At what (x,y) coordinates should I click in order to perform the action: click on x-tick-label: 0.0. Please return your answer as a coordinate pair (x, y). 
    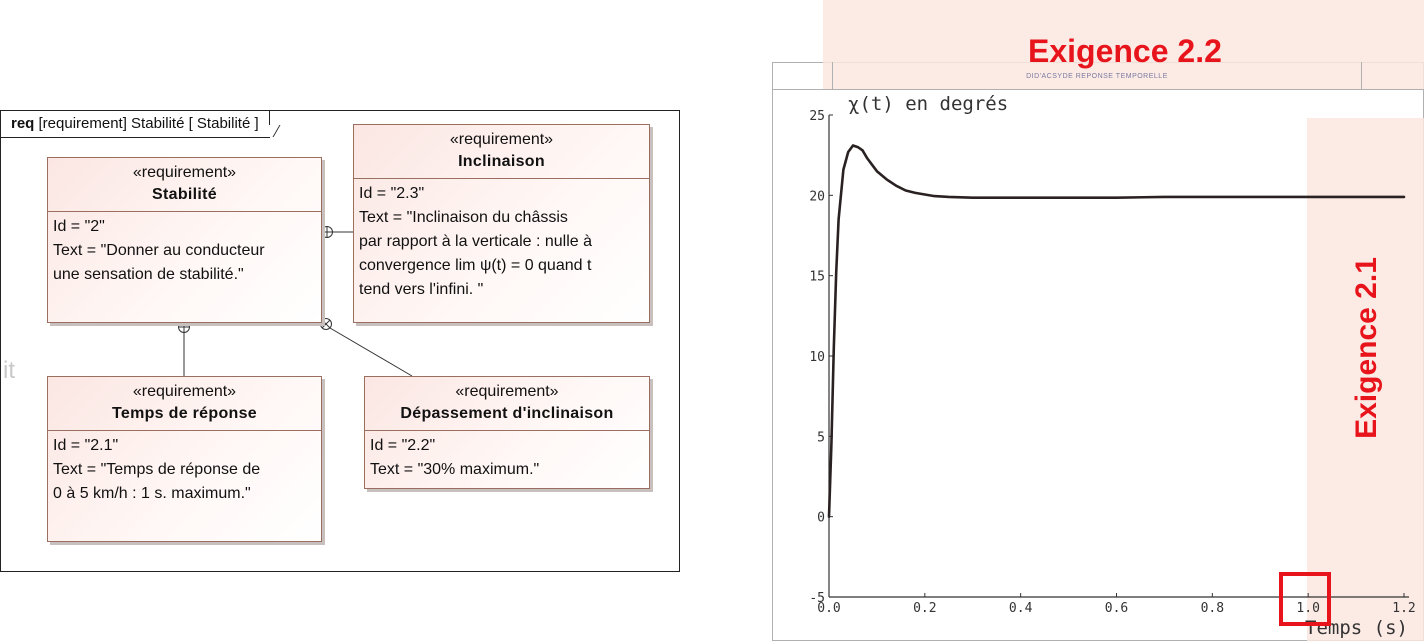
    Looking at the image, I should click on (828, 608).